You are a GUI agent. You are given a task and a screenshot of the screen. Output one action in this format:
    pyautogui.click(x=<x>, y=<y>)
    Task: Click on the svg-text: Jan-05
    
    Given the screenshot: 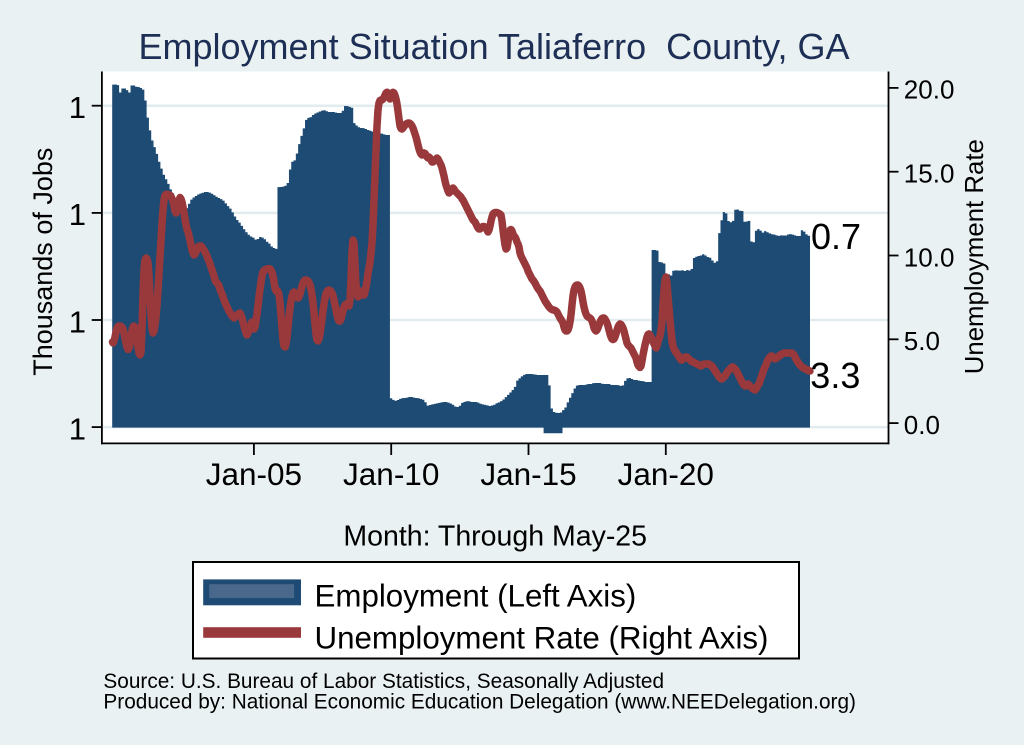 What is the action you would take?
    pyautogui.click(x=254, y=474)
    